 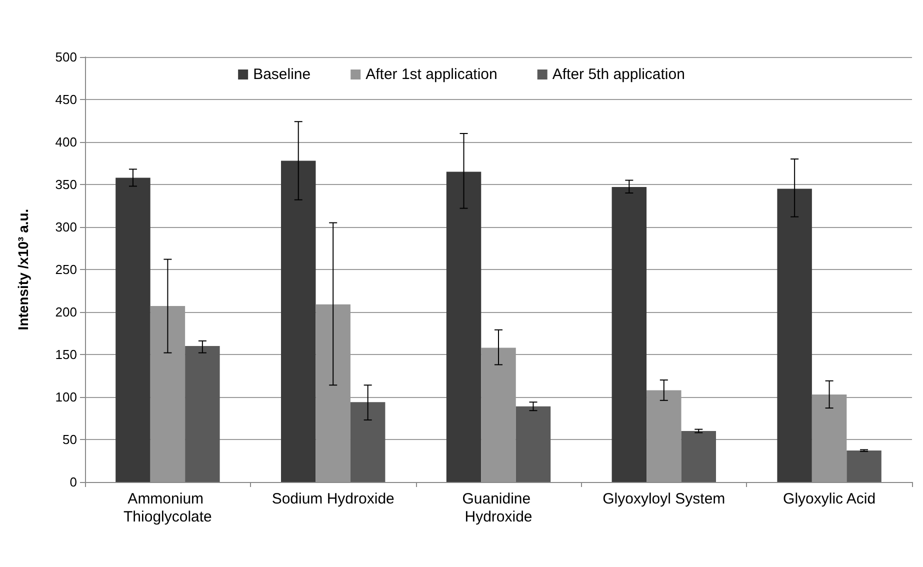 What do you see at coordinates (66, 142) in the screenshot?
I see `y-tick-label: 400` at bounding box center [66, 142].